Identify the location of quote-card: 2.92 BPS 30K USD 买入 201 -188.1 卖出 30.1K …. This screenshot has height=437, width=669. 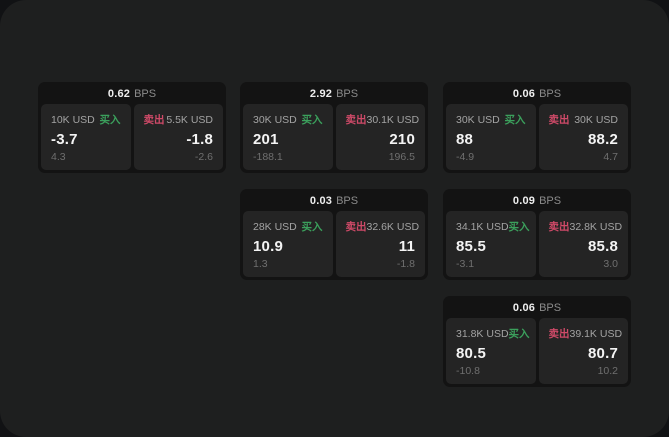
(334, 127).